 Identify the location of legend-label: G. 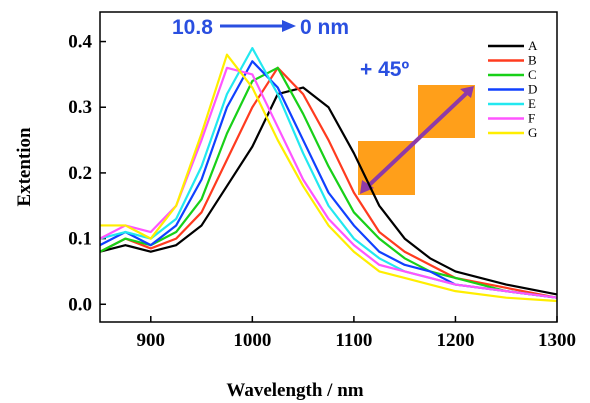
(532, 132).